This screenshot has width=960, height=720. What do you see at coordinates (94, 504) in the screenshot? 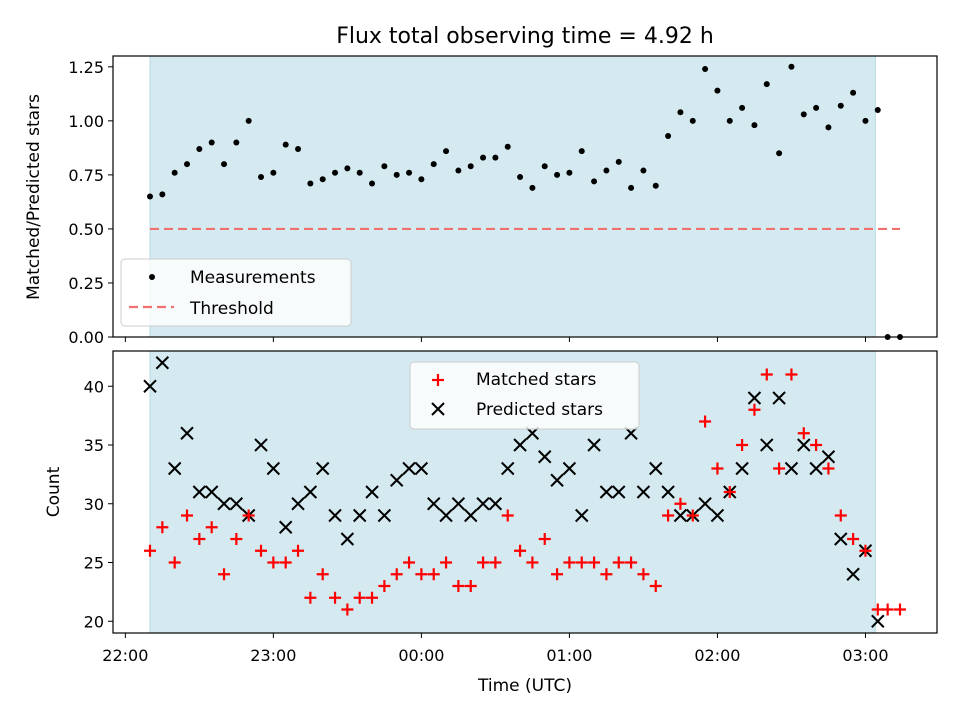
I see `count-y-tick-label: 30` at bounding box center [94, 504].